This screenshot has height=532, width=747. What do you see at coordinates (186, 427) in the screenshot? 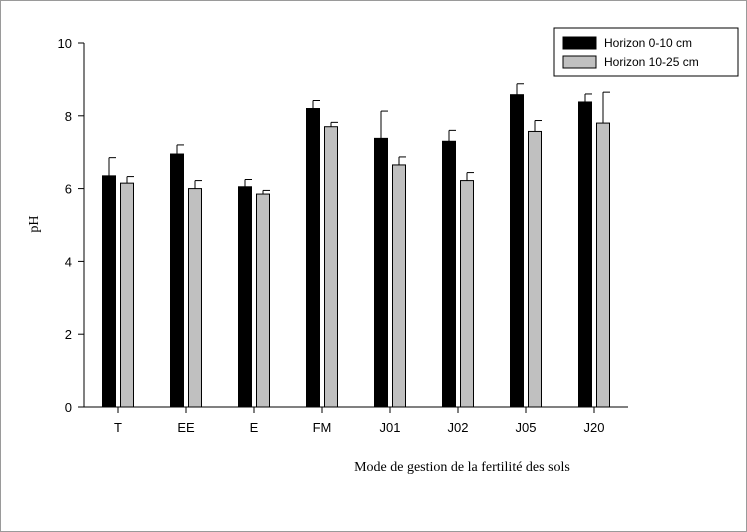
I see `x-tick-label-EE: EE` at bounding box center [186, 427].